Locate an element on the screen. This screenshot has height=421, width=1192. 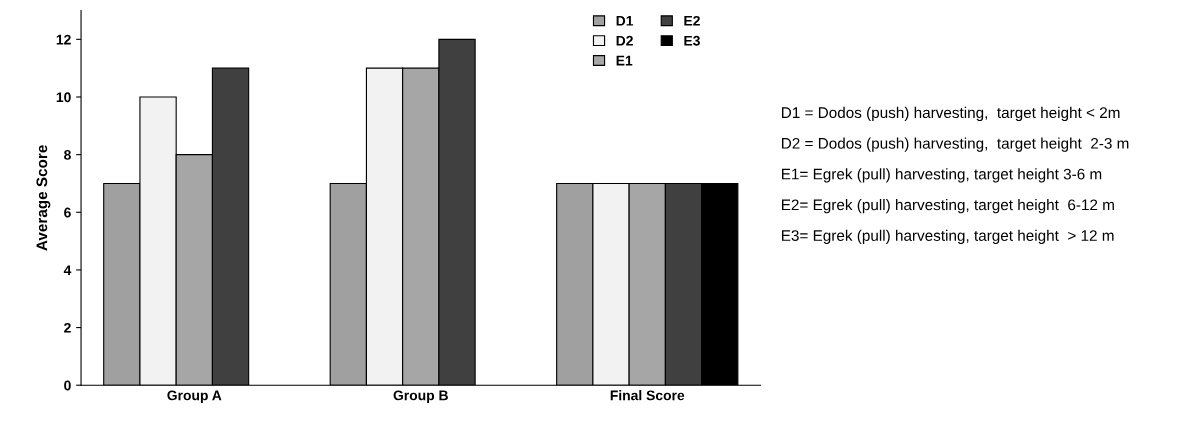
legend-label: E3 is located at coordinates (692, 40).